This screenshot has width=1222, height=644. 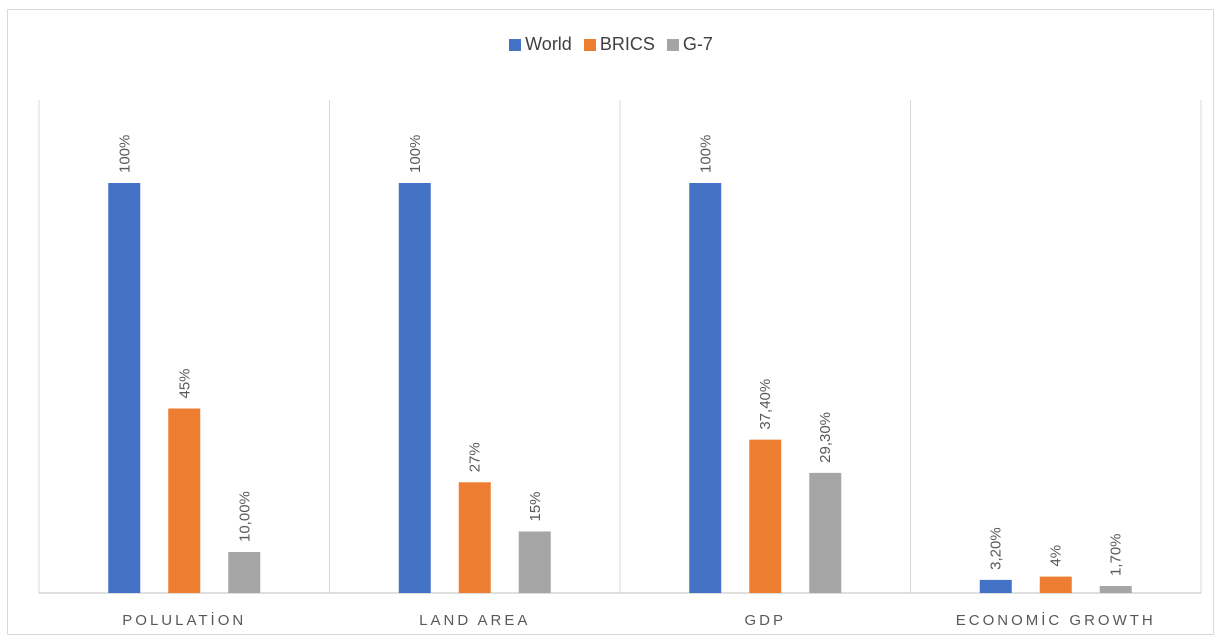 I want to click on data-label: 15%, so click(x=535, y=506).